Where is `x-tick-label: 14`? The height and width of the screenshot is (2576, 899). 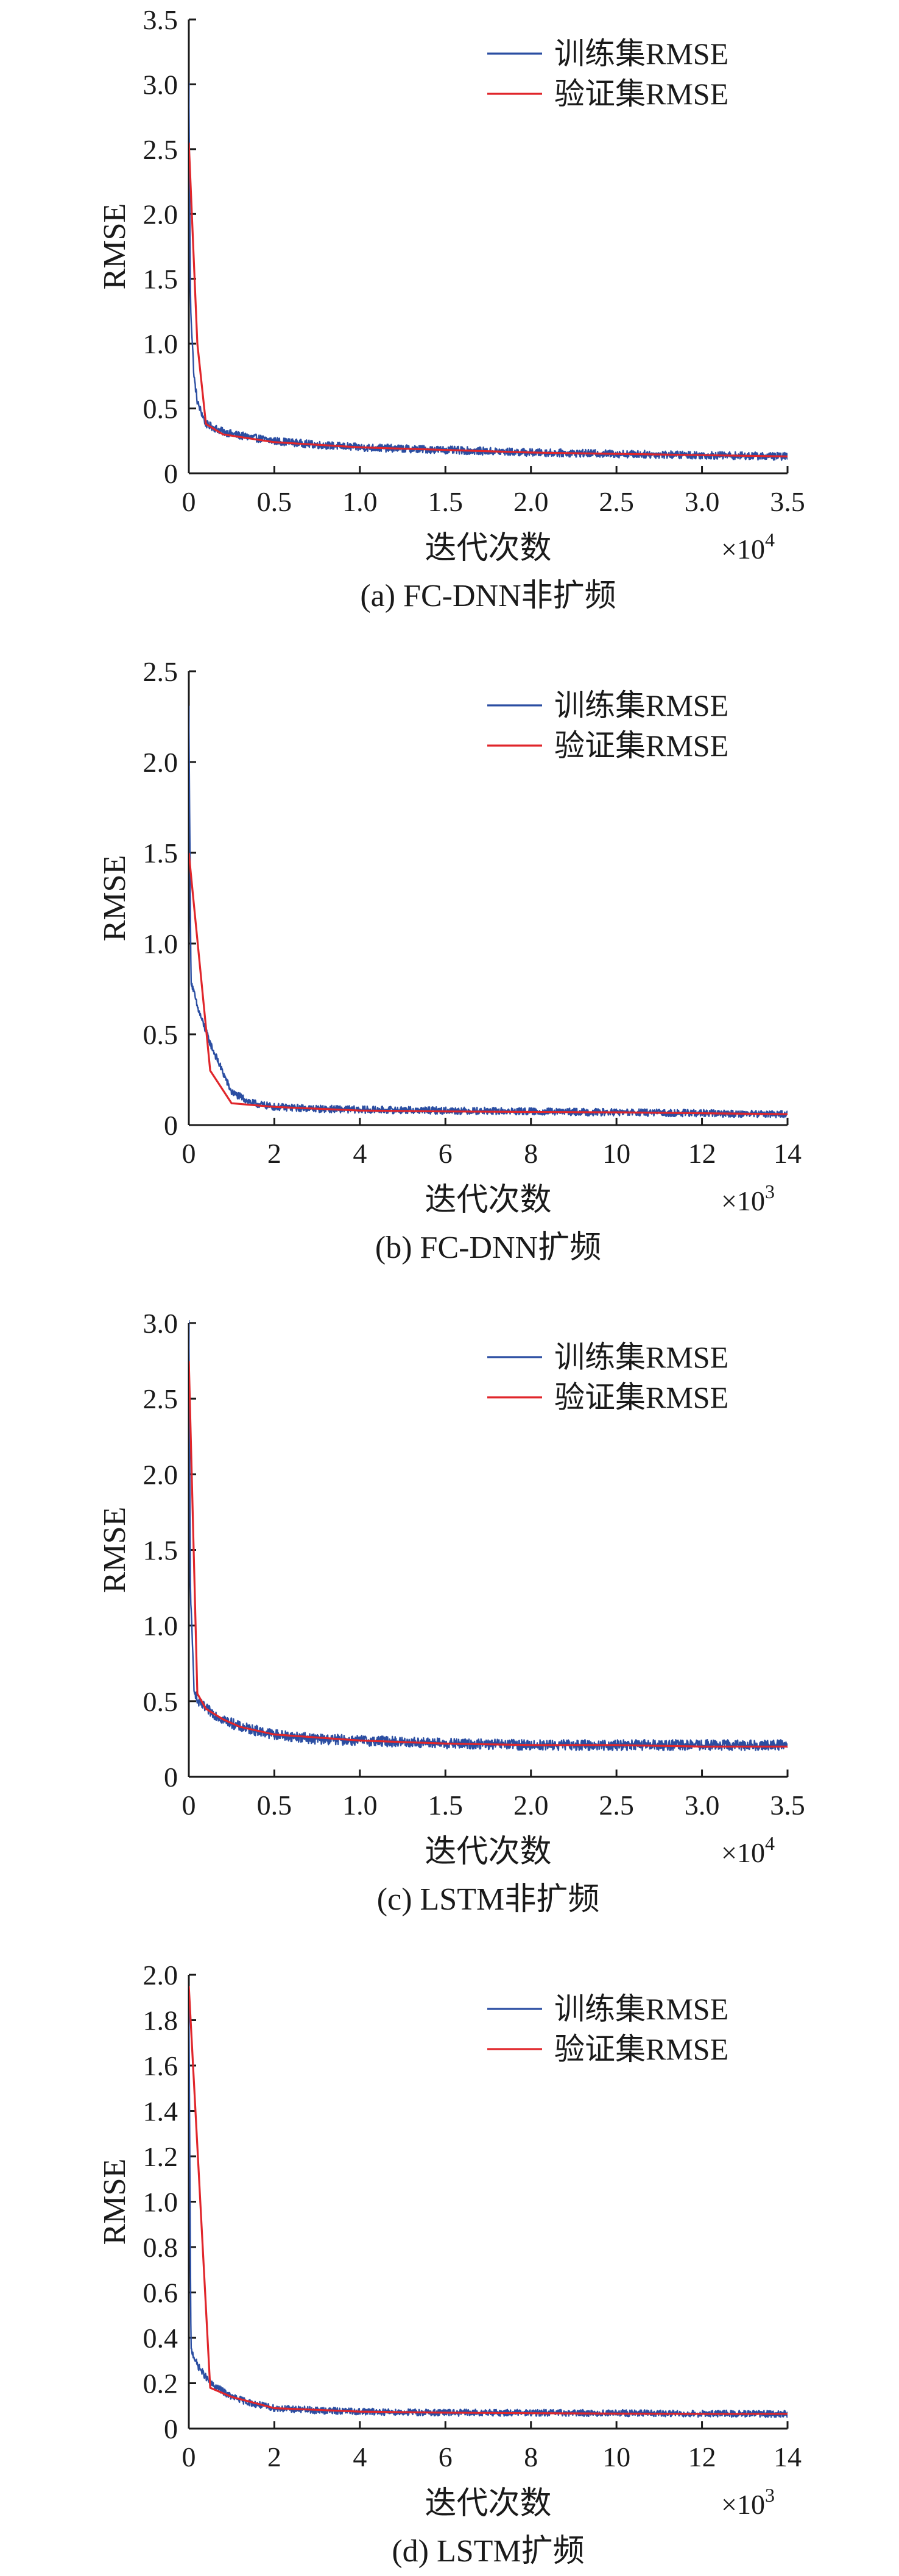 x-tick-label: 14 is located at coordinates (788, 2456).